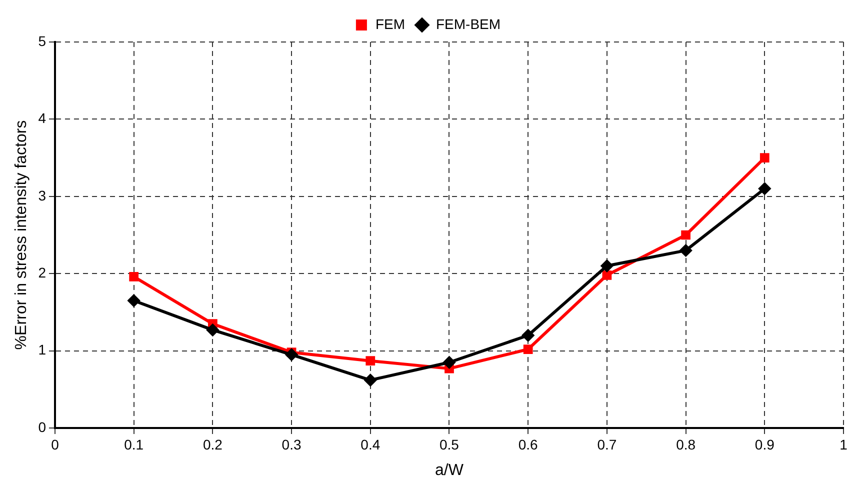 The width and height of the screenshot is (859, 484). Describe the element at coordinates (390, 24) in the screenshot. I see `legend-label: FEM` at that location.